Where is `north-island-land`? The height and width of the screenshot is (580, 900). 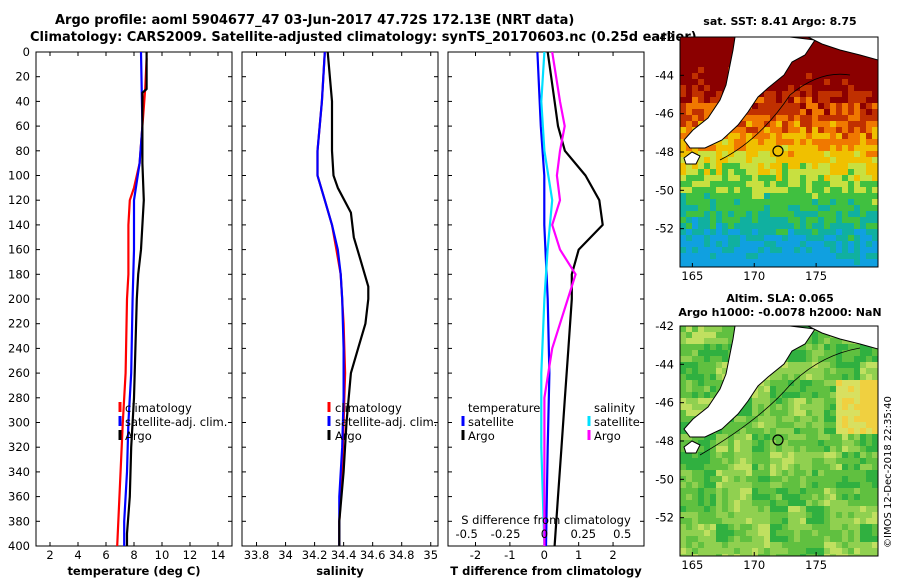 north-island-land is located at coordinates (842, 338).